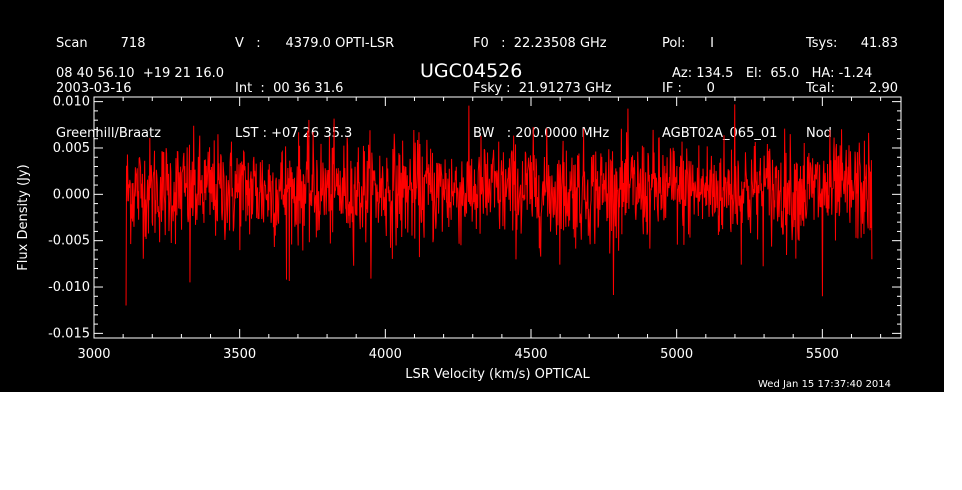 The image size is (962, 490). I want to click on x-tick-label: 3500, so click(239, 354).